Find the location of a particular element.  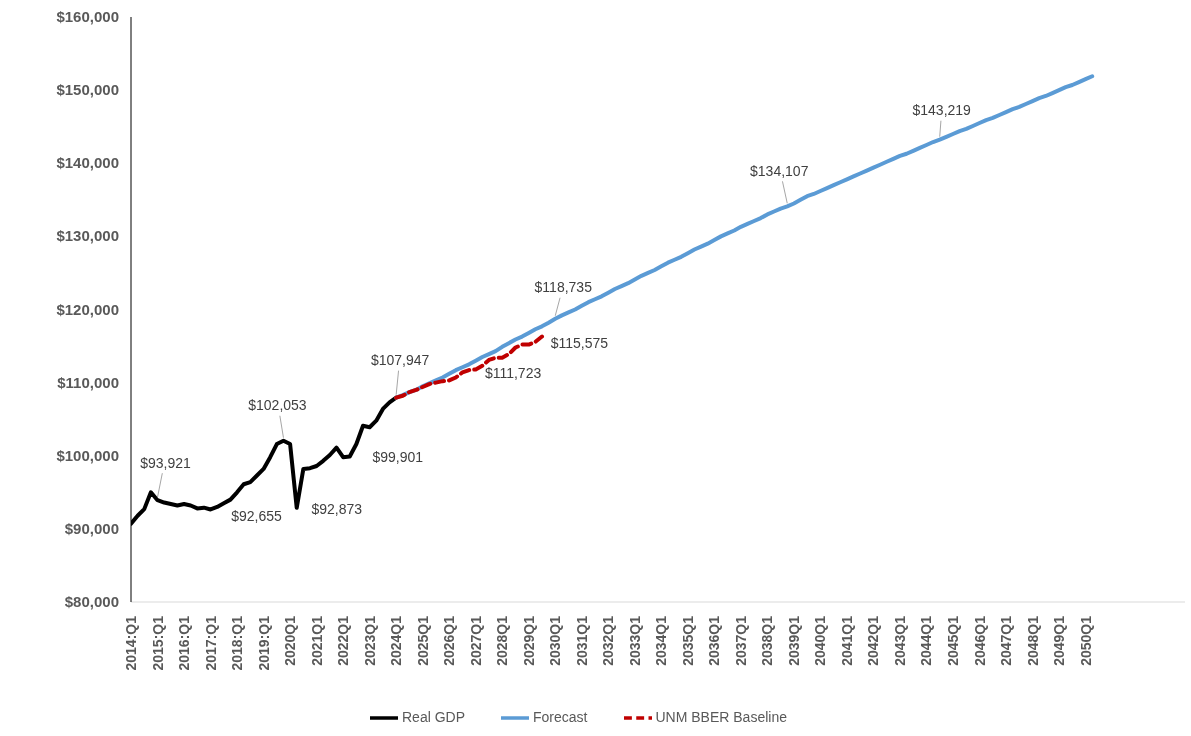

x-tick-label: 2042Q1 is located at coordinates (873, 640).